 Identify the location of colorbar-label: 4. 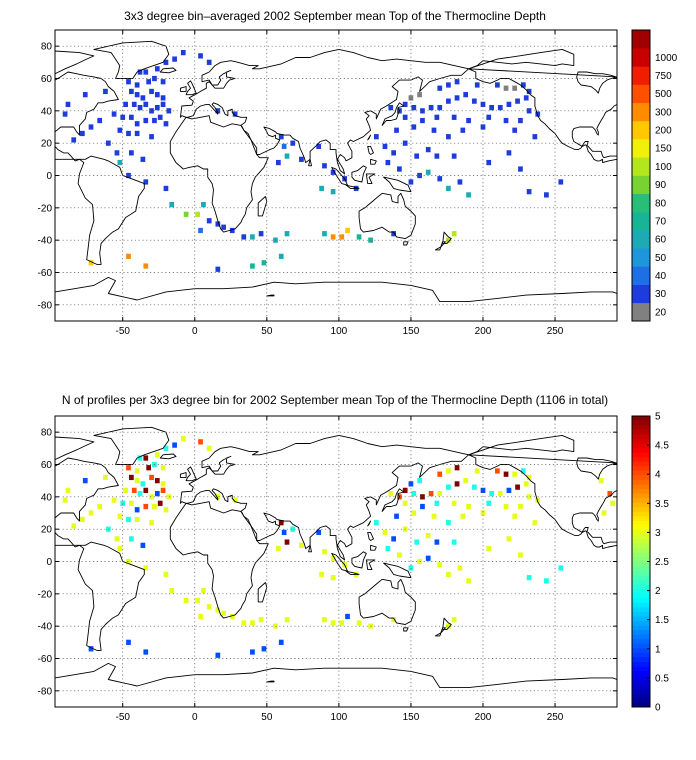
(658, 475).